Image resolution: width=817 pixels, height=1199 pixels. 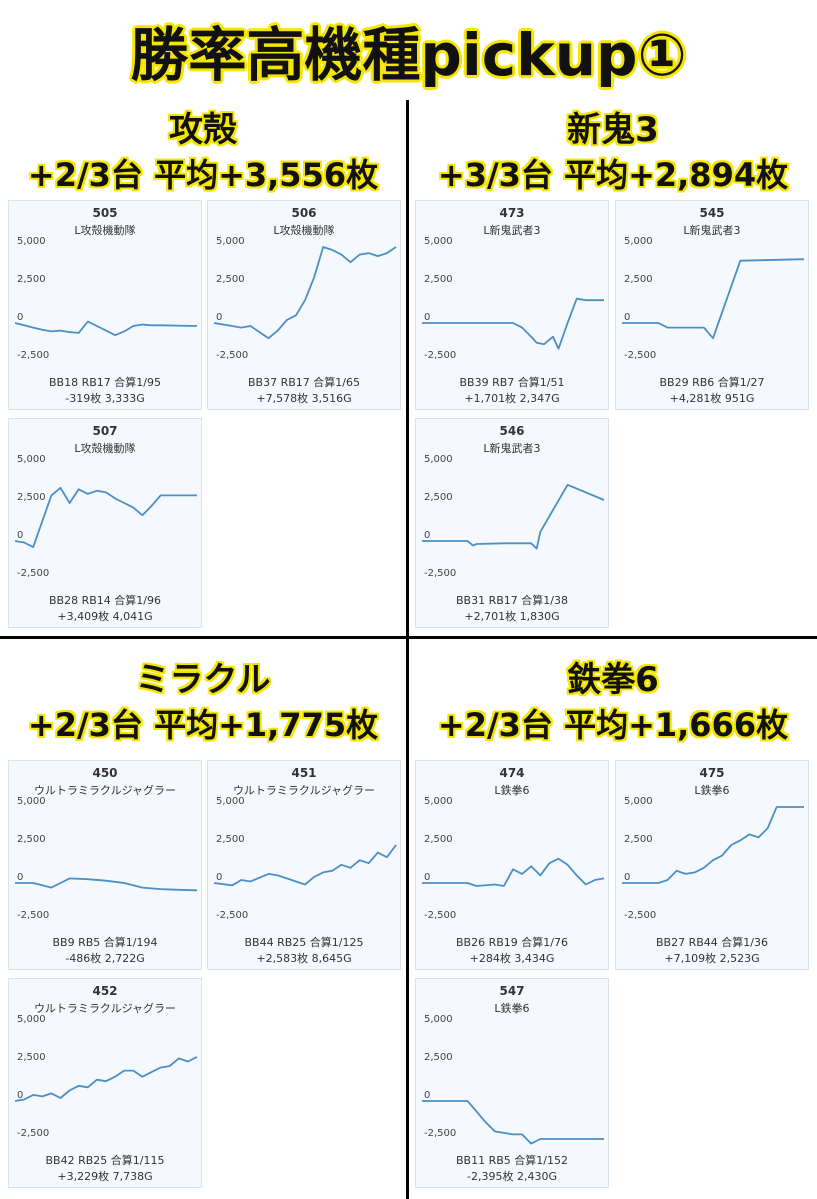 What do you see at coordinates (613, 680) in the screenshot?
I see `section-name-tekken: 鉄拳6` at bounding box center [613, 680].